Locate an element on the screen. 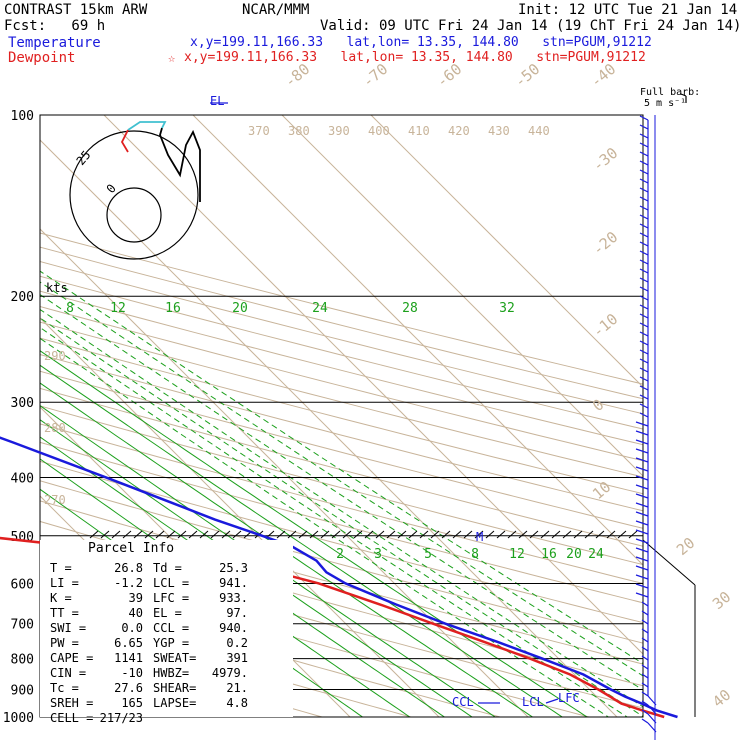 This screenshot has width=740, height=740. parcel-info-key: SREH = is located at coordinates (71, 703).